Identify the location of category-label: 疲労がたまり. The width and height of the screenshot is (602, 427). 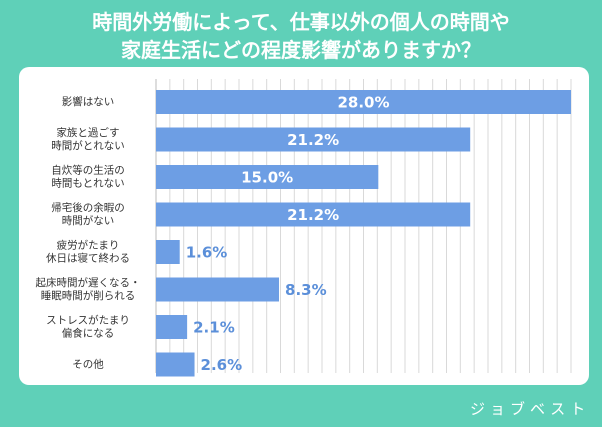
(88, 245).